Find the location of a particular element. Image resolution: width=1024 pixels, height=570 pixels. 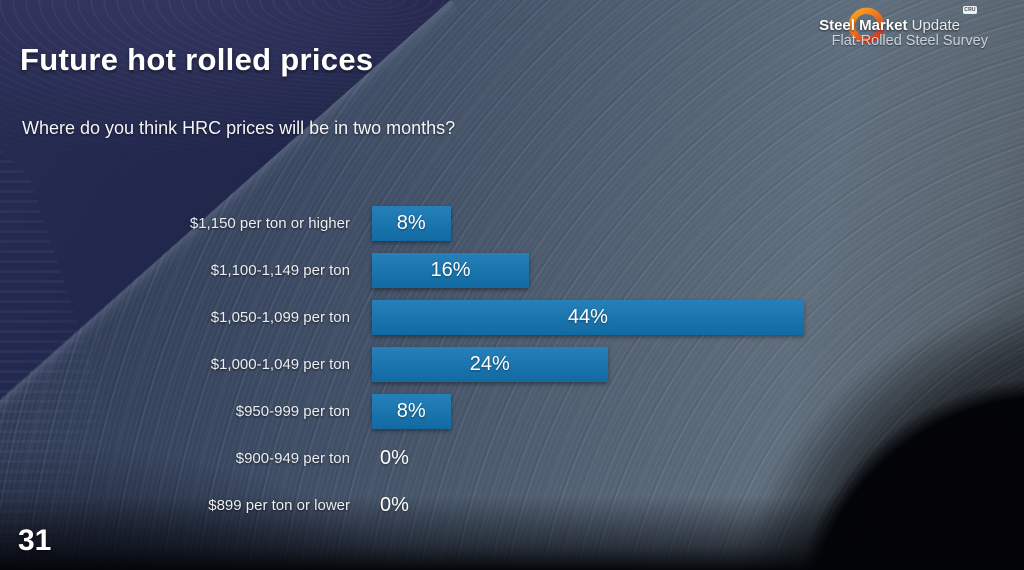

category-label: $1,050-1,099 per ton is located at coordinates (280, 317).